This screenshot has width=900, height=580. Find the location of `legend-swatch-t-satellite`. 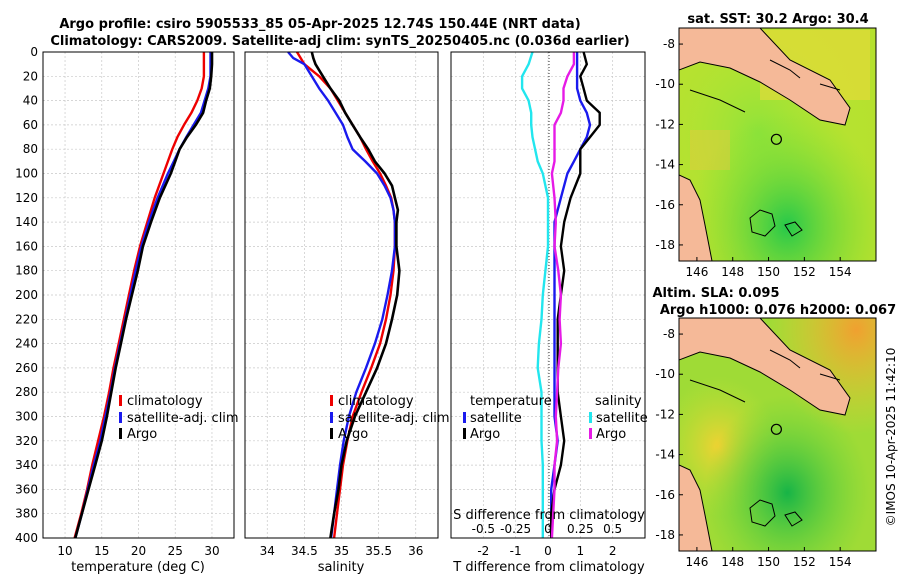

legend-swatch-t-satellite is located at coordinates (464, 417).